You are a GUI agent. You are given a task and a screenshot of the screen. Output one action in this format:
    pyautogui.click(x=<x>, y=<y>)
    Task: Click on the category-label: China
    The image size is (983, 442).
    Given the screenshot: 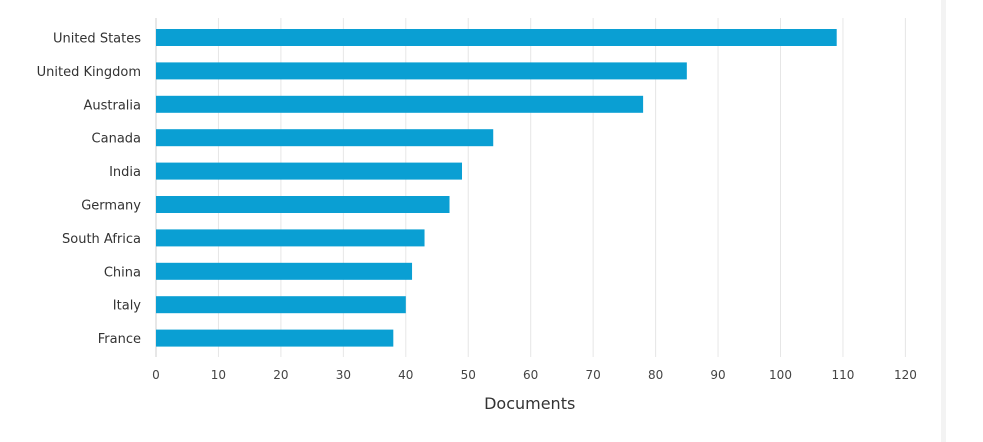 What is the action you would take?
    pyautogui.click(x=122, y=272)
    